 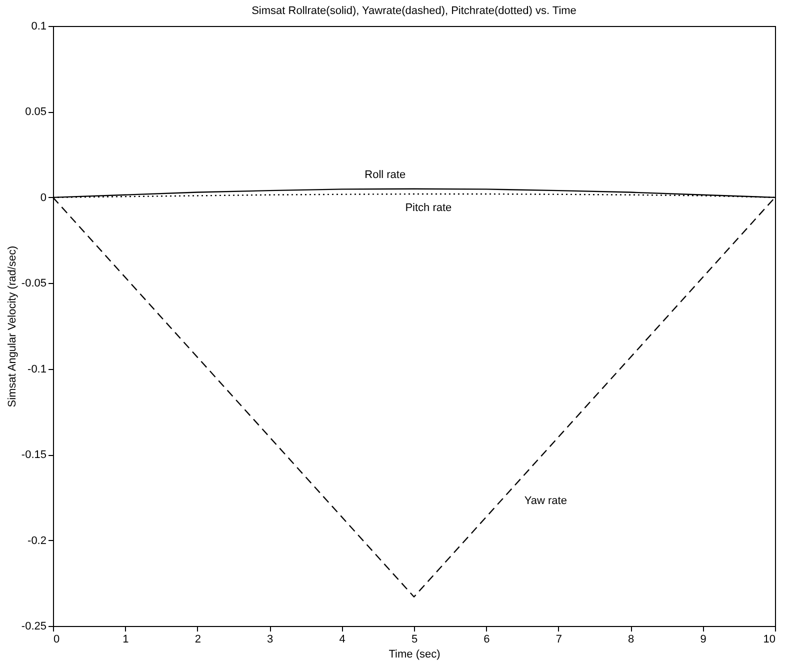 I want to click on y-axis-title: Simsat Angular Velocity (rad/sec), so click(x=12, y=327).